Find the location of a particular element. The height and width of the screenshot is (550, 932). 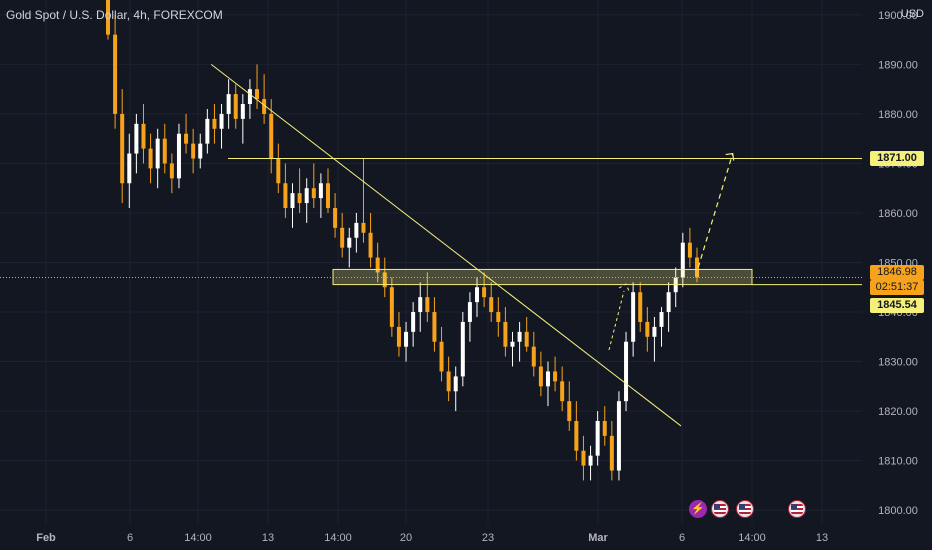

price-tick-label: 1820.00 is located at coordinates (898, 412).